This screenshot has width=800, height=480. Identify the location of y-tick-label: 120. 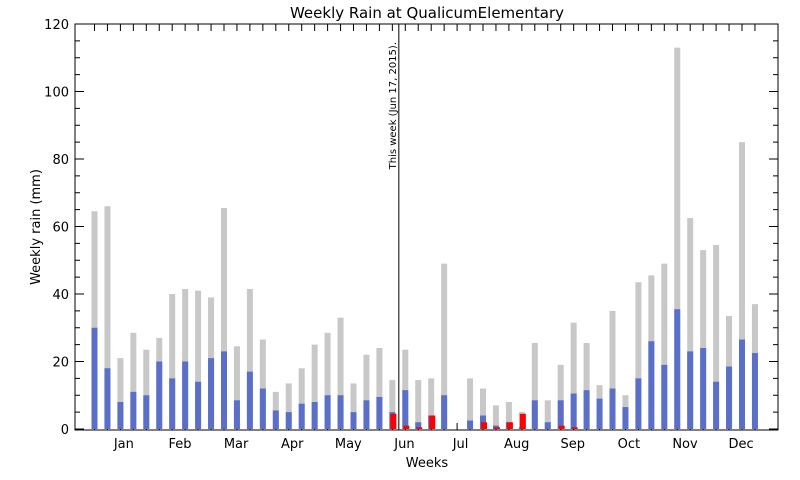
(56, 25).